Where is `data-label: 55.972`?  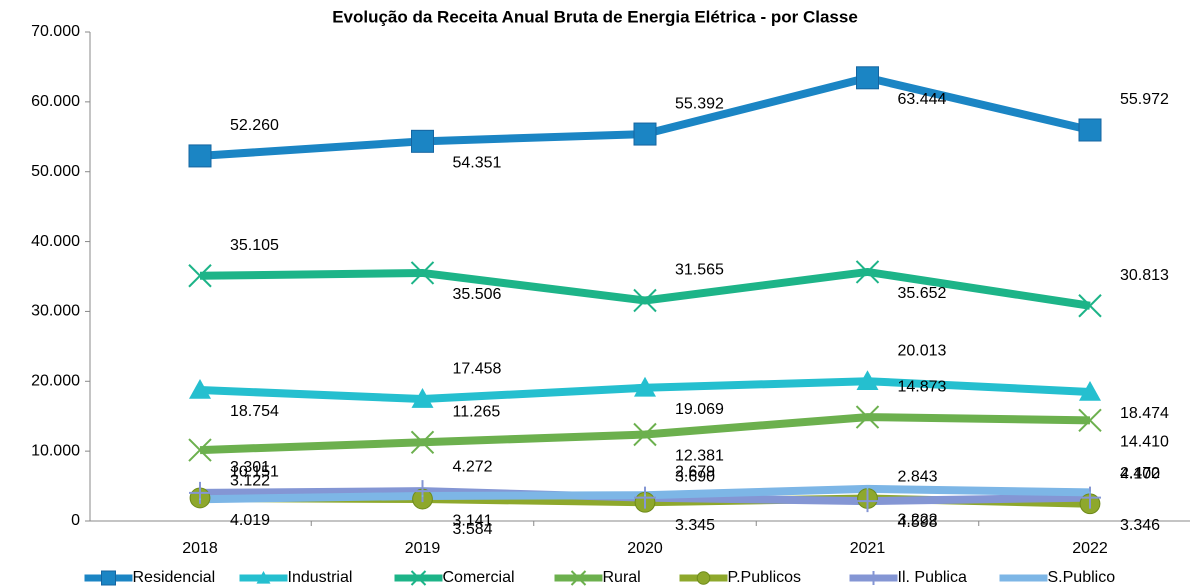
data-label: 55.972 is located at coordinates (1144, 99).